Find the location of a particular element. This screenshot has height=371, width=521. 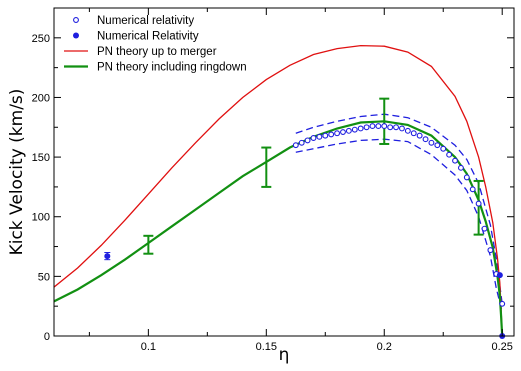

x-tick-label: 0.1 is located at coordinates (148, 347).